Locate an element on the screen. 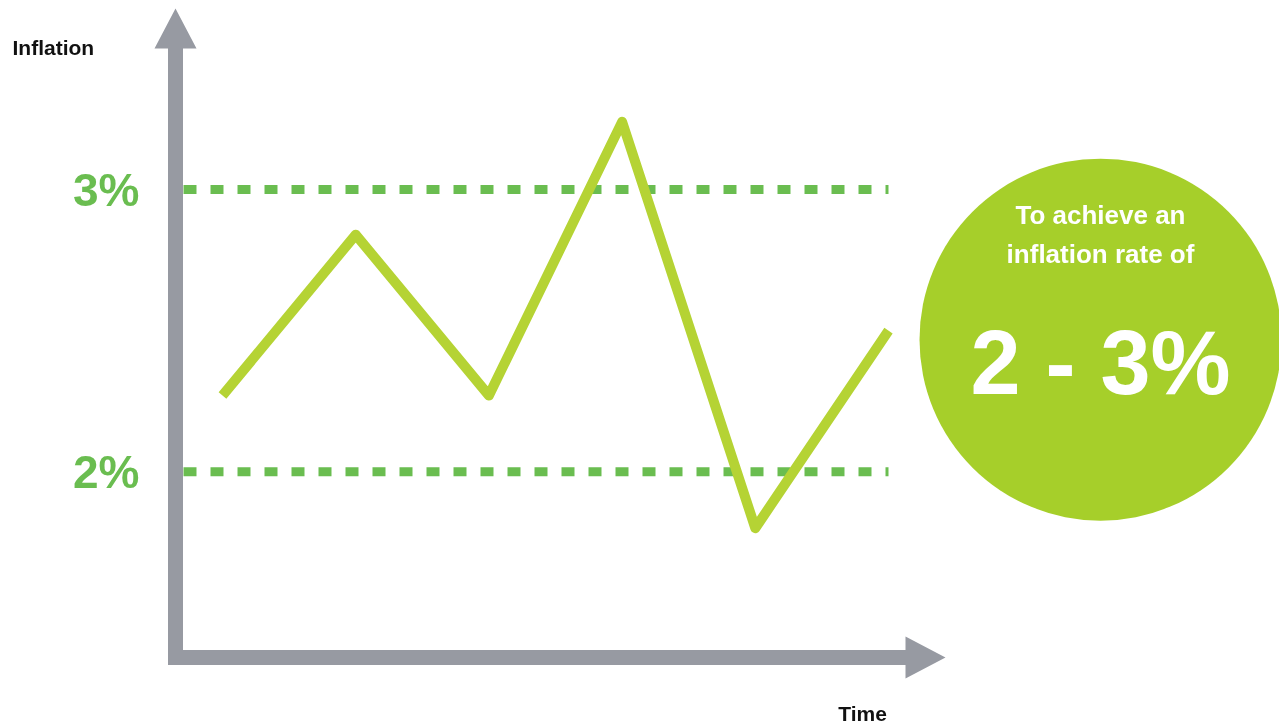  y-axis-title: Inflation is located at coordinates (53, 47).